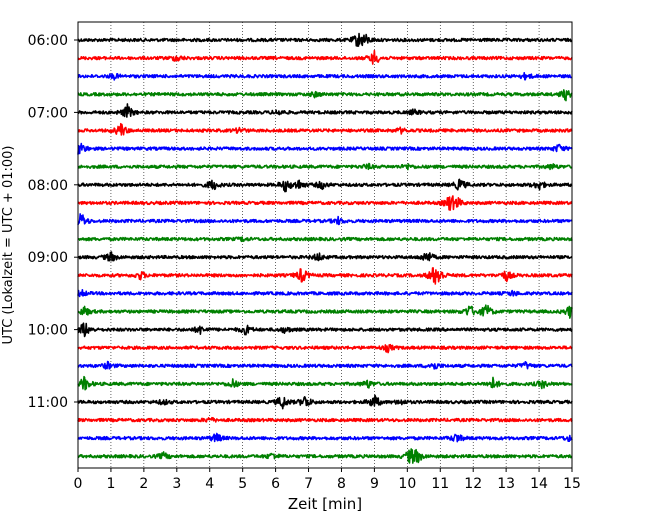 The width and height of the screenshot is (650, 520). Describe the element at coordinates (48, 41) in the screenshot. I see `y-tick-label-0: 06:00` at that location.